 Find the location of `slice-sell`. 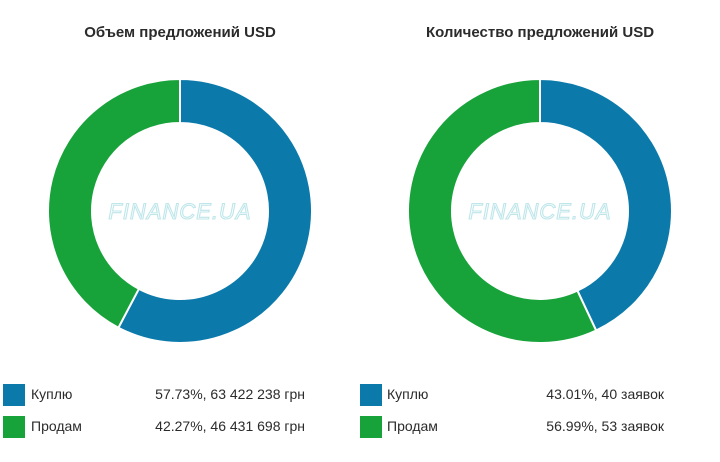

slice-sell is located at coordinates (114, 203).